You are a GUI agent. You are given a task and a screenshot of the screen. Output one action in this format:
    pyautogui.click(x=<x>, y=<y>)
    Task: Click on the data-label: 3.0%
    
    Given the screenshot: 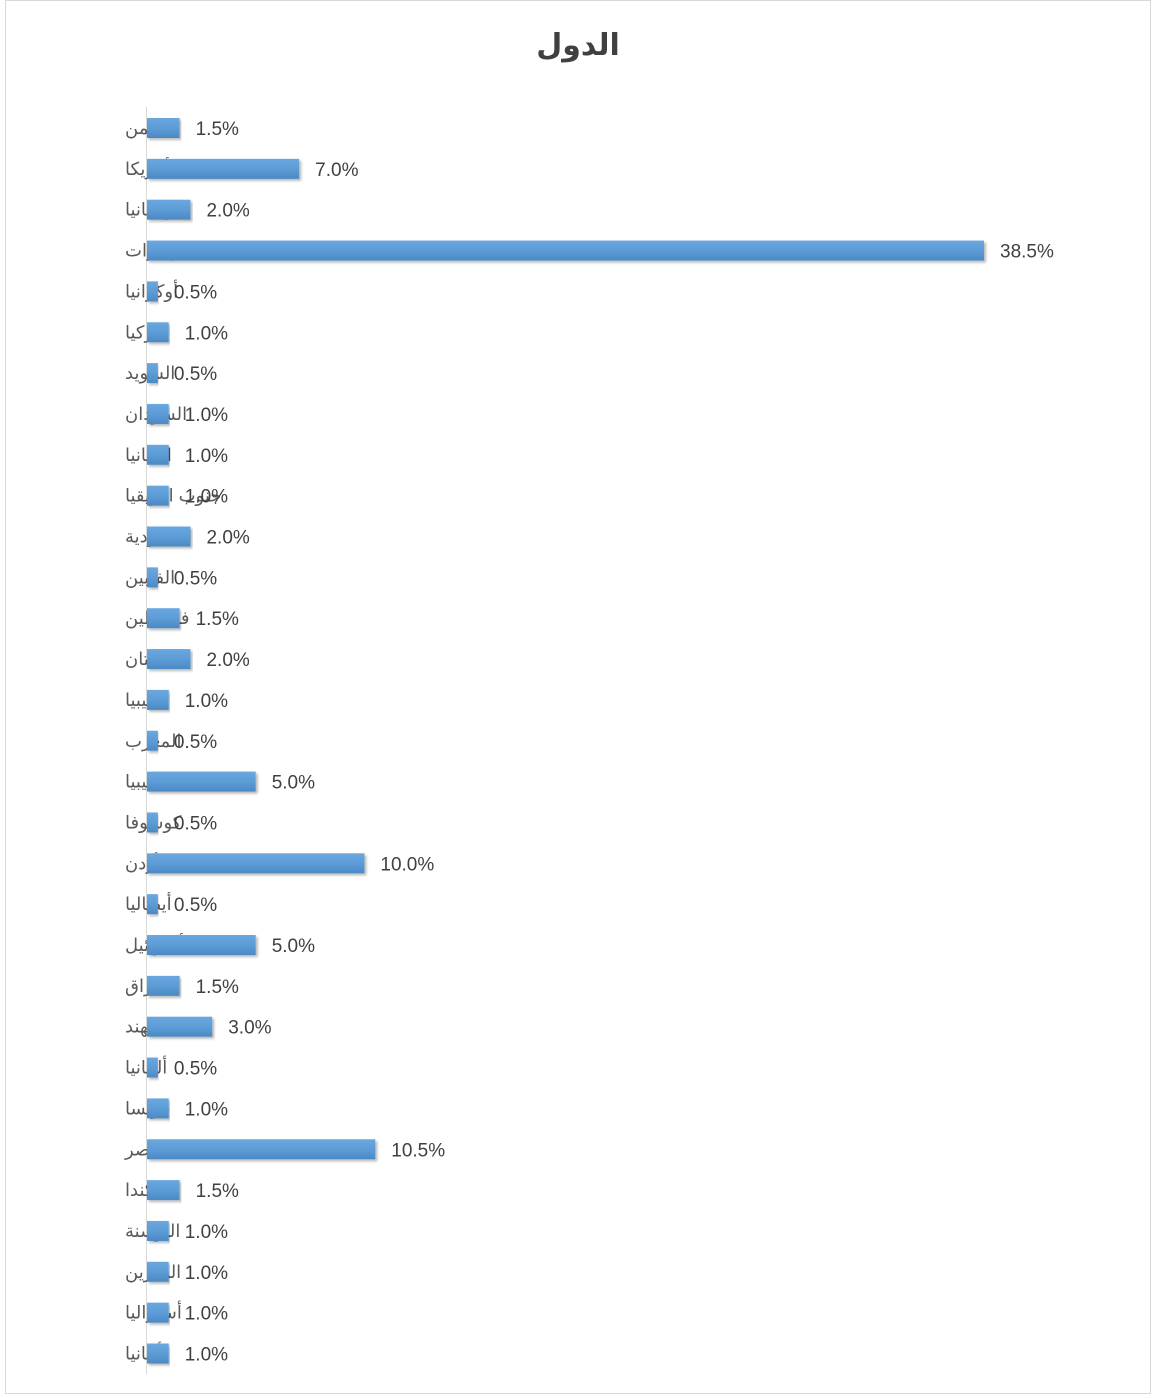 What is the action you would take?
    pyautogui.click(x=249, y=1028)
    